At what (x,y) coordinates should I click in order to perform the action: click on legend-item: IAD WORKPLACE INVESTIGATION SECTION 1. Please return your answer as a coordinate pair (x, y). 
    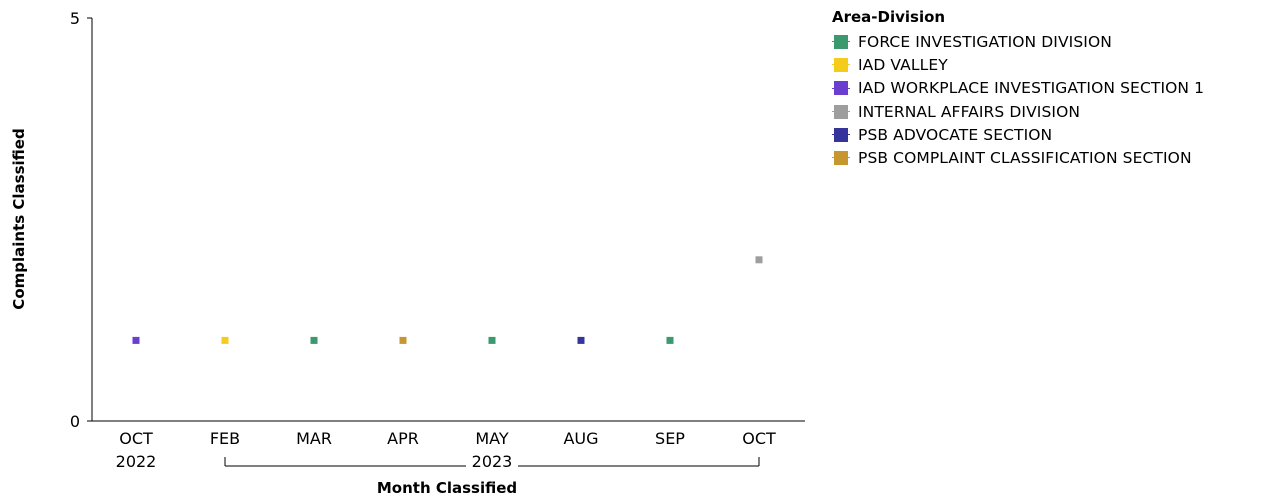
    Looking at the image, I should click on (1018, 88).